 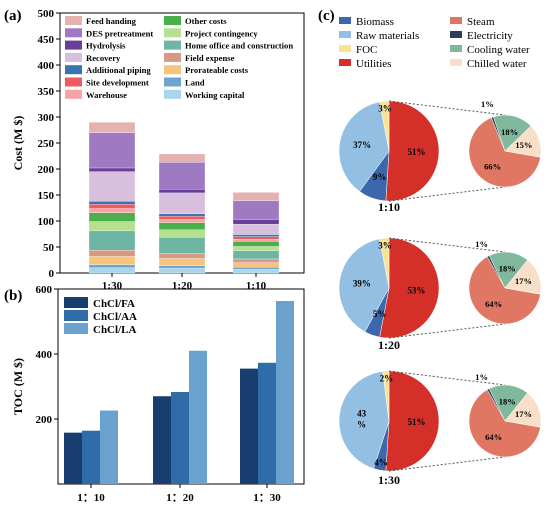 What do you see at coordinates (361, 424) in the screenshot?
I see `pie-label-main: %` at bounding box center [361, 424].